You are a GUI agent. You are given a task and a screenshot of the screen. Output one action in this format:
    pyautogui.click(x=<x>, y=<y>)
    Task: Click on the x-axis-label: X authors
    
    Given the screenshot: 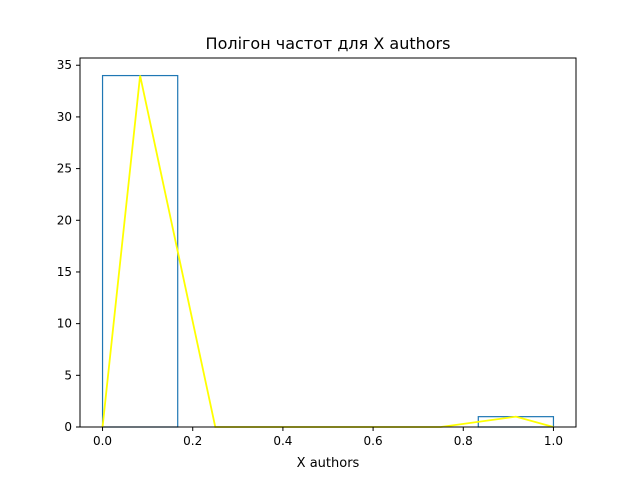 What is the action you would take?
    pyautogui.click(x=328, y=463)
    